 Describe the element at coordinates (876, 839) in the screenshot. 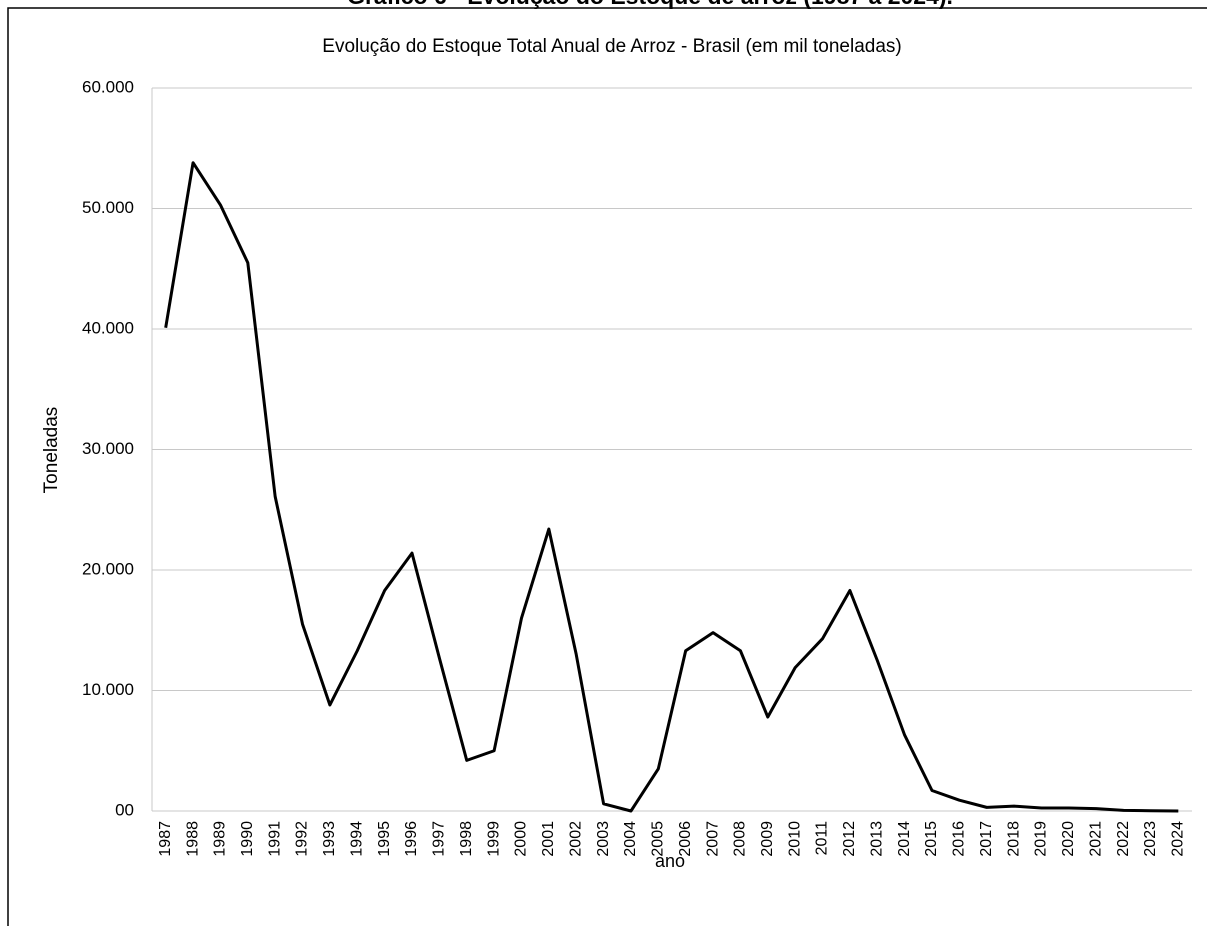

I see `x-tick-label: 2013` at that location.